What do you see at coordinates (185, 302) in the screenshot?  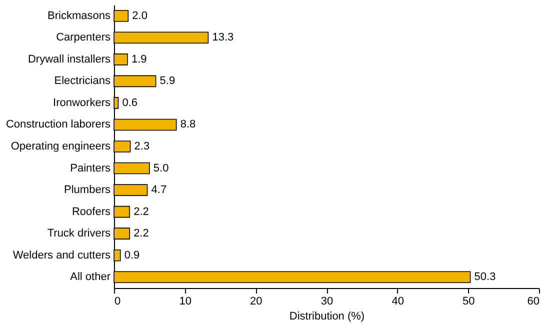 I see `x-tick-label: 10` at bounding box center [185, 302].